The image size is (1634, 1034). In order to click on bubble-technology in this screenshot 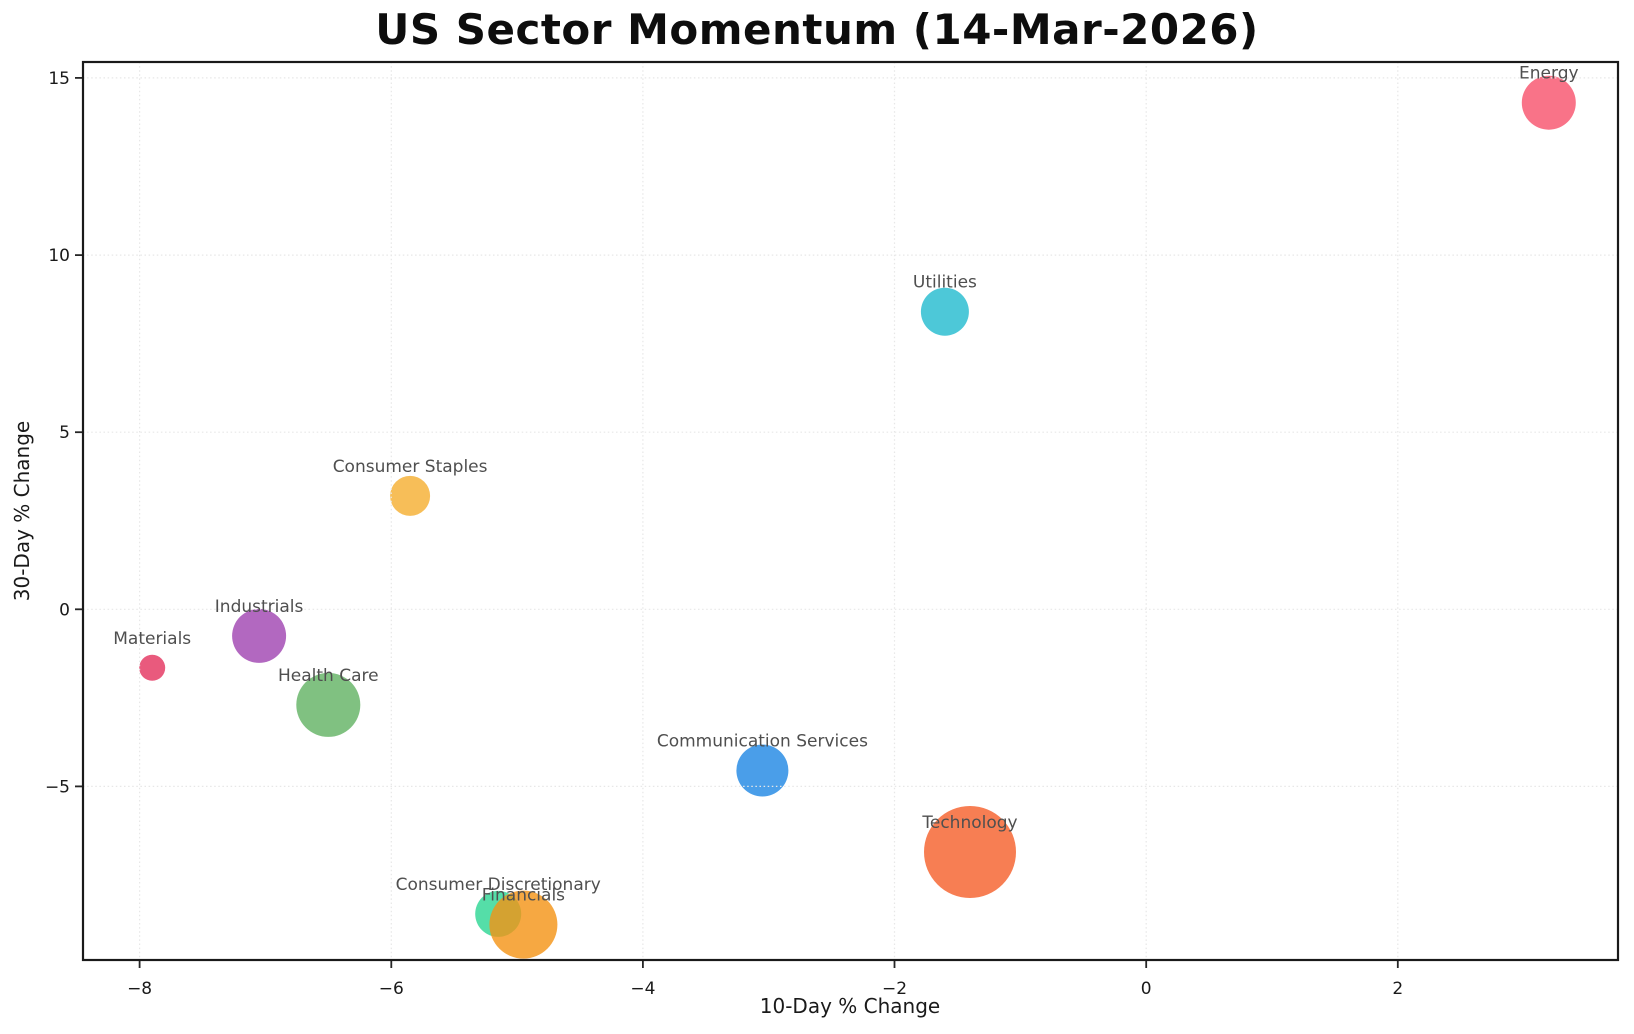, I will do `click(970, 852)`.